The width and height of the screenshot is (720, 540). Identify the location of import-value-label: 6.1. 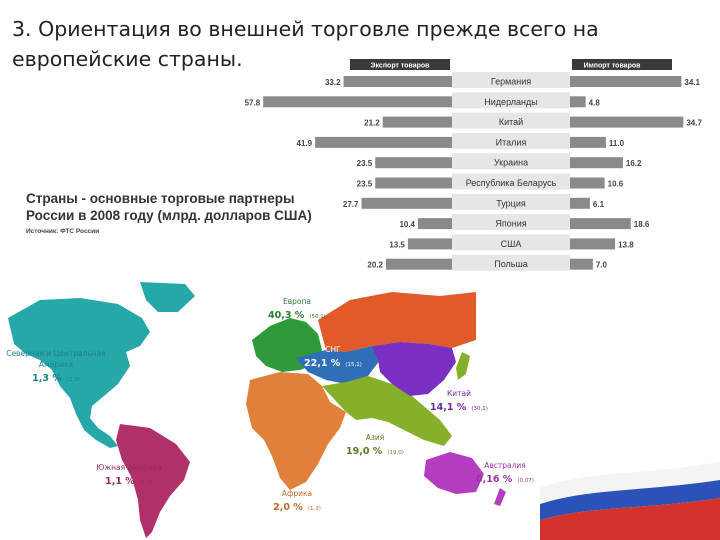
(599, 204).